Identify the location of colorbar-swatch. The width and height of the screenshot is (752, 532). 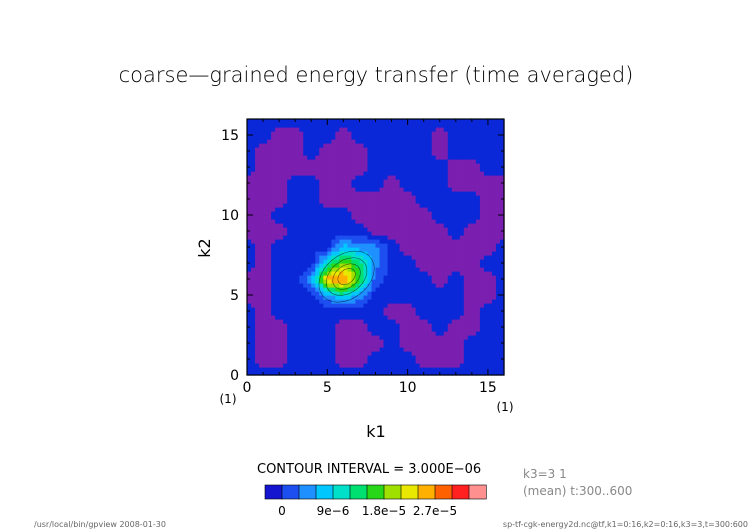
(409, 492).